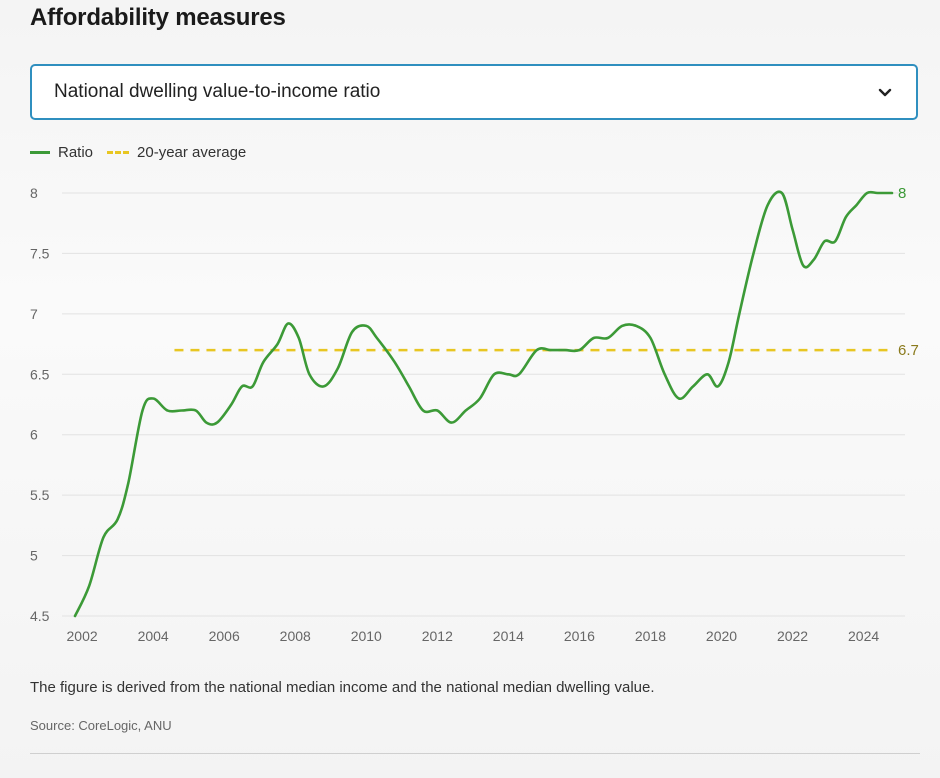 Image resolution: width=940 pixels, height=778 pixels. What do you see at coordinates (82, 636) in the screenshot?
I see `x-tick-label: 2002` at bounding box center [82, 636].